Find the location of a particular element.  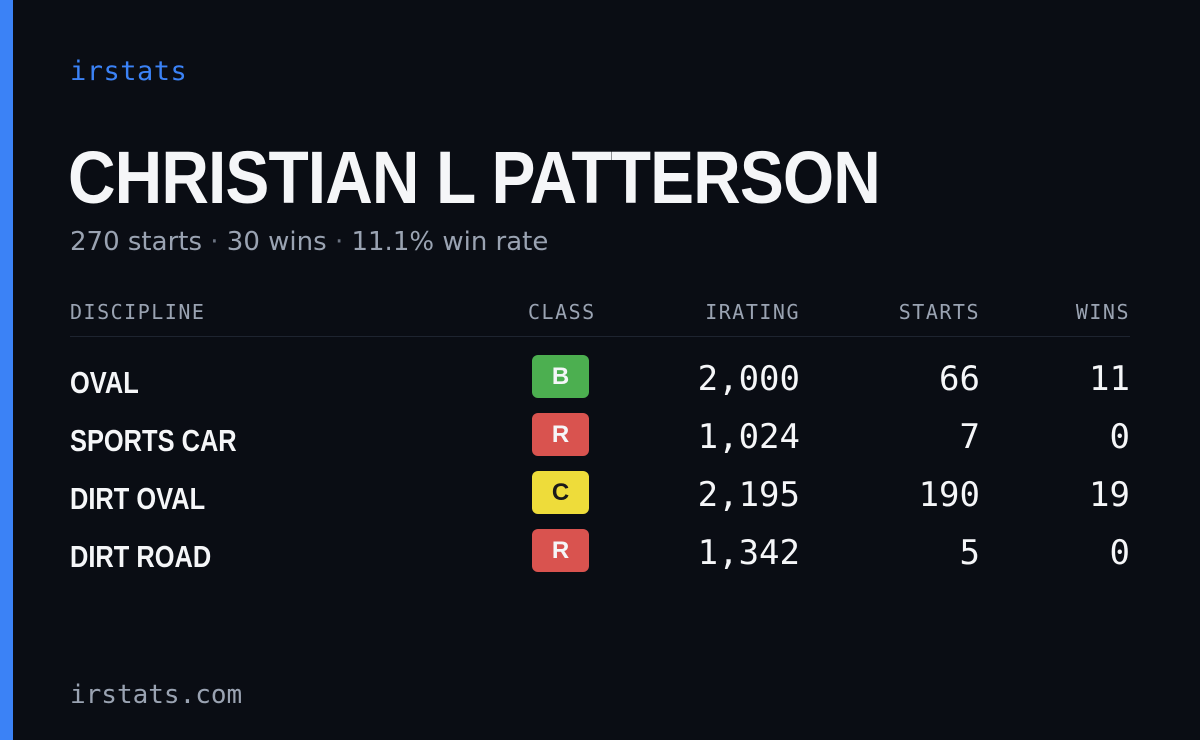

irating-value: 1,342 is located at coordinates (748, 553).